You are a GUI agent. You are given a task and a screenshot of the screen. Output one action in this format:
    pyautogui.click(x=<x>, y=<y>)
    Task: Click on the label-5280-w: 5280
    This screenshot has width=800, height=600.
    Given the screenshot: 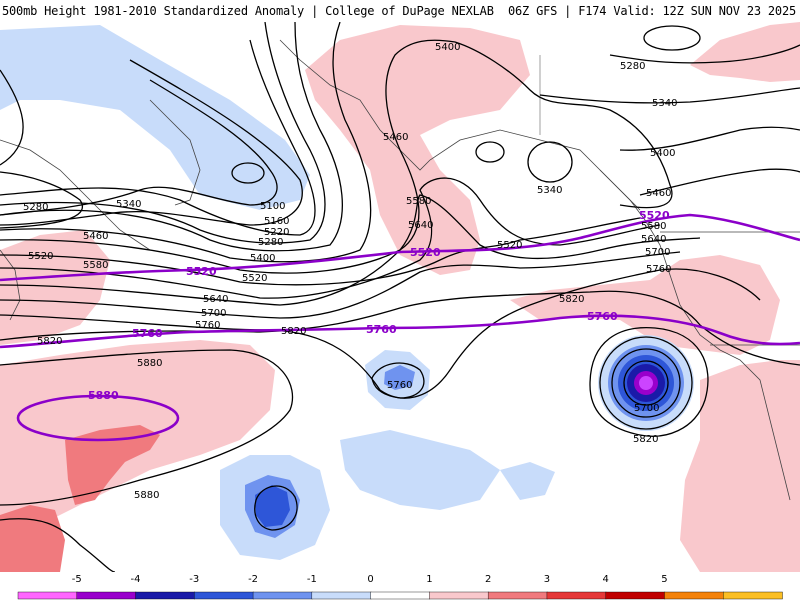 What is the action you would take?
    pyautogui.click(x=35, y=207)
    